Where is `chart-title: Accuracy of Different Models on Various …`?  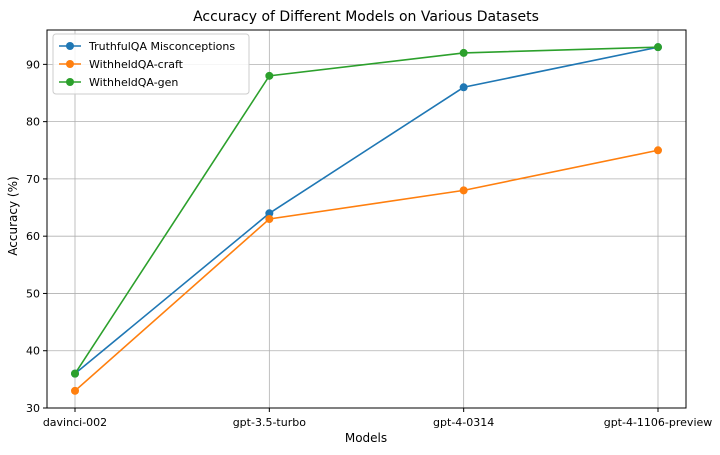
chart-title: Accuracy of Different Models on Various … is located at coordinates (366, 17).